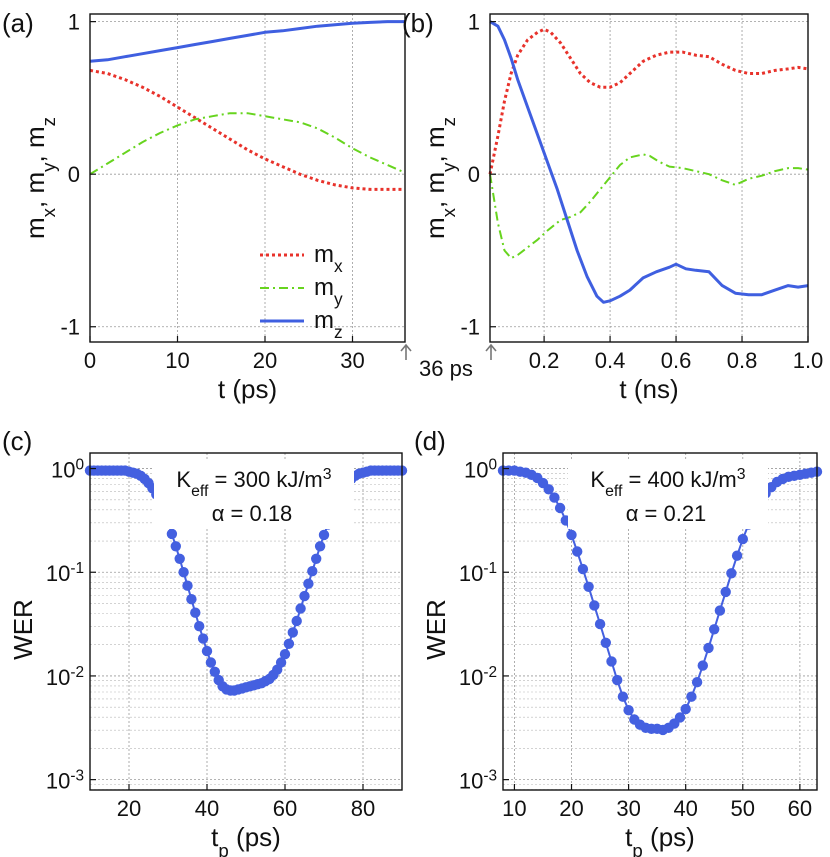  What do you see at coordinates (676, 360) in the screenshot?
I see `x-tick-label: 0.6` at bounding box center [676, 360].